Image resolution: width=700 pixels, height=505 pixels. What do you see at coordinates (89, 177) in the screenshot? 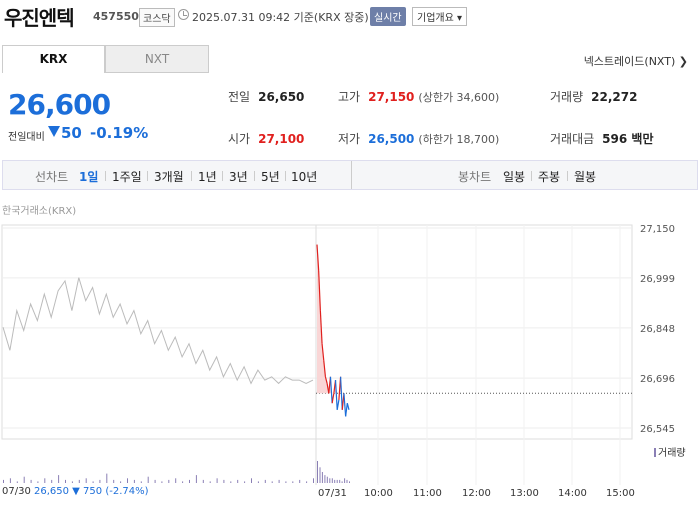
I see `period-1d-button: 1일` at bounding box center [89, 177].